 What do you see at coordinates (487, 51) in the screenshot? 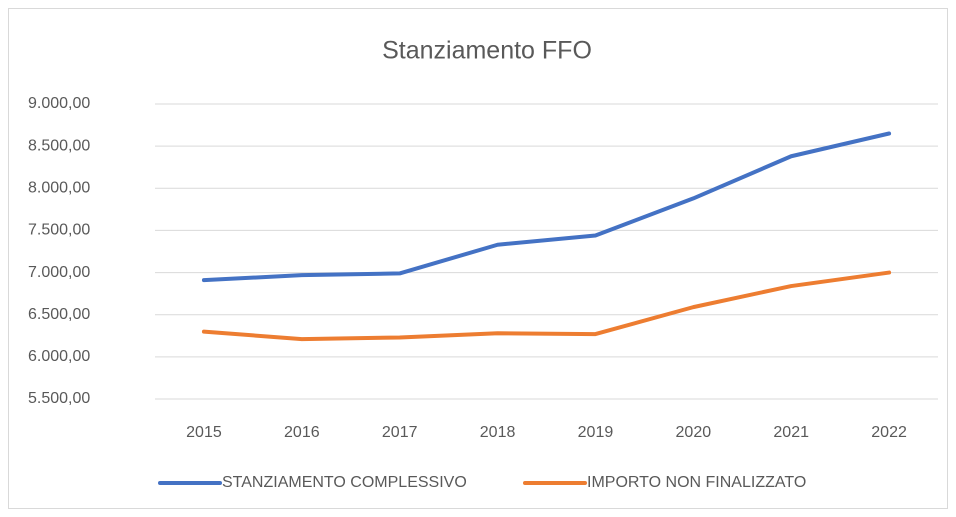
I see `chart-title: Stanziamento FFO` at bounding box center [487, 51].